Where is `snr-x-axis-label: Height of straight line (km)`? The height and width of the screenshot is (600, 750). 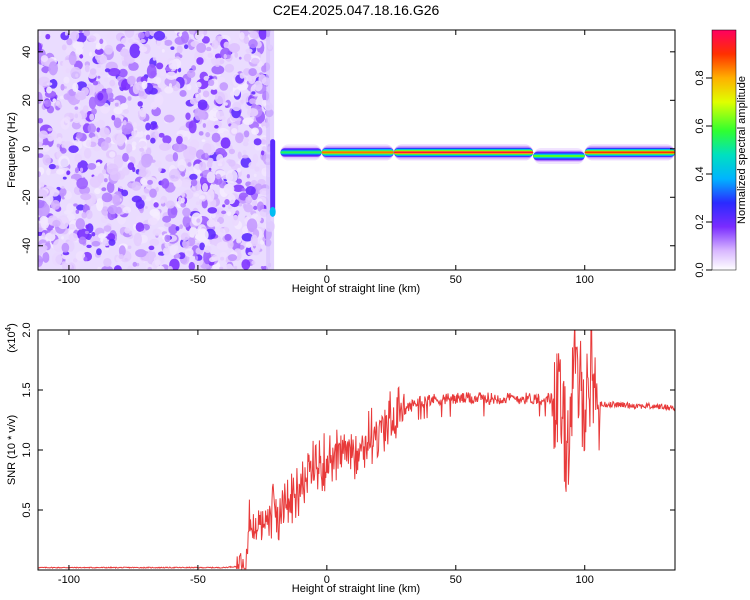
snr-x-axis-label: Height of straight line (km) is located at coordinates (356, 589).